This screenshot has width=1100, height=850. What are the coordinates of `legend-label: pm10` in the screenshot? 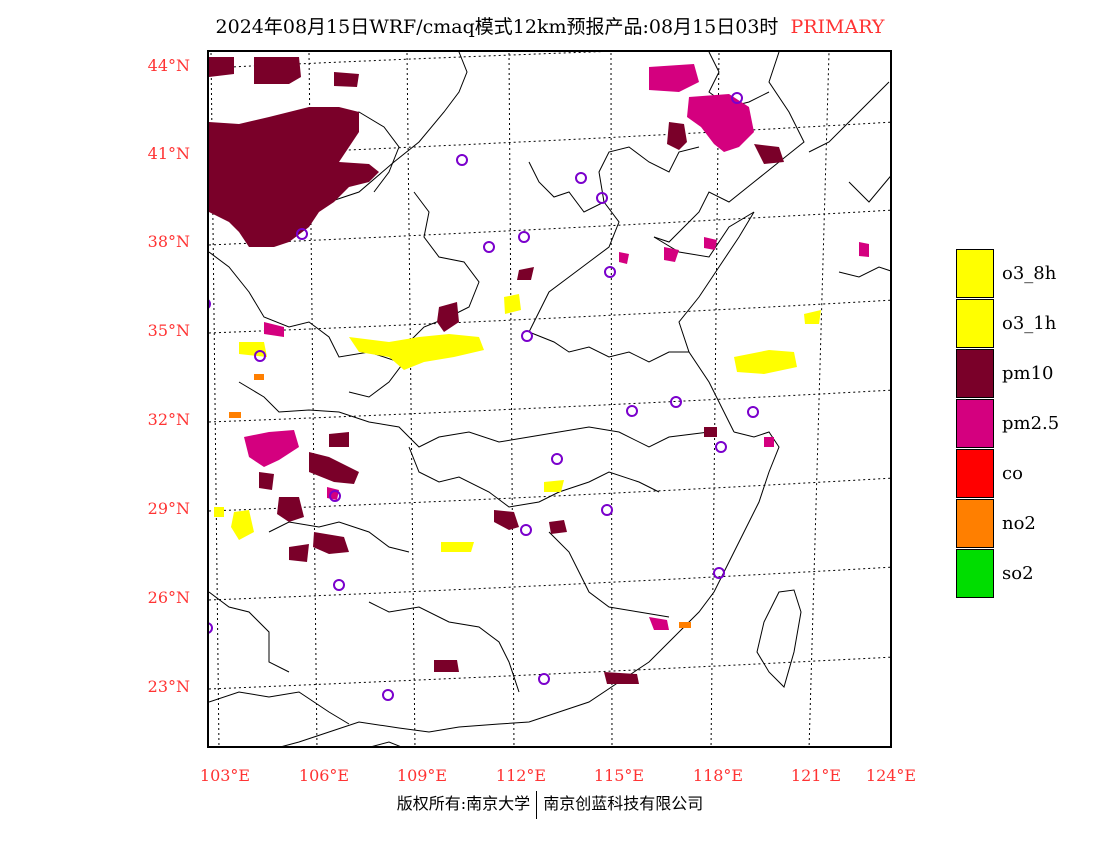 It's located at (1028, 373).